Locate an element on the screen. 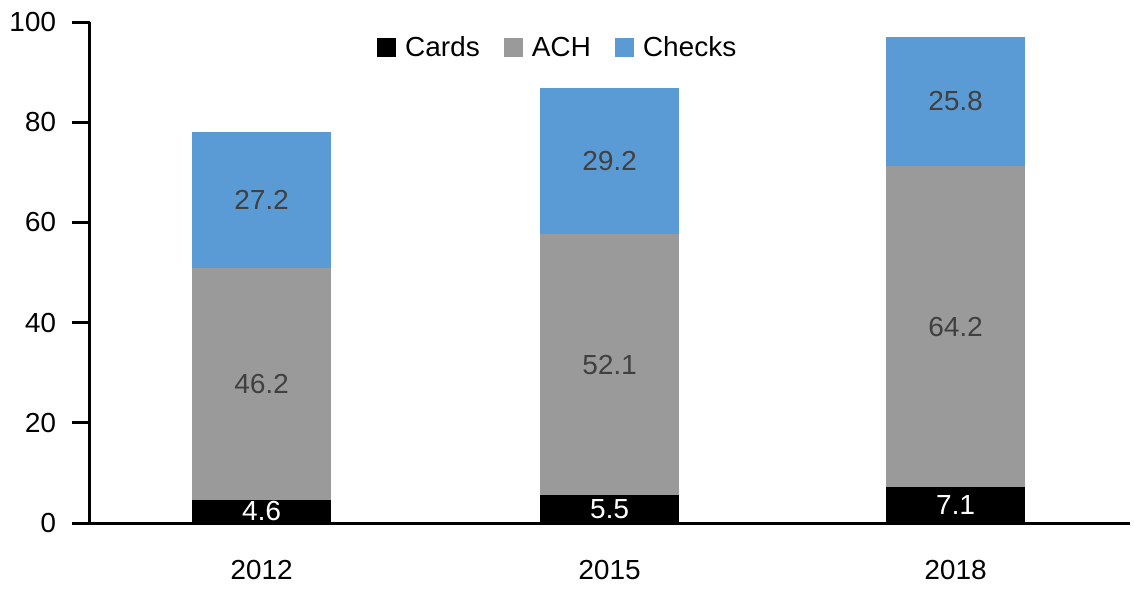 This screenshot has height=599, width=1134. legend-swatch-cards is located at coordinates (386, 47).